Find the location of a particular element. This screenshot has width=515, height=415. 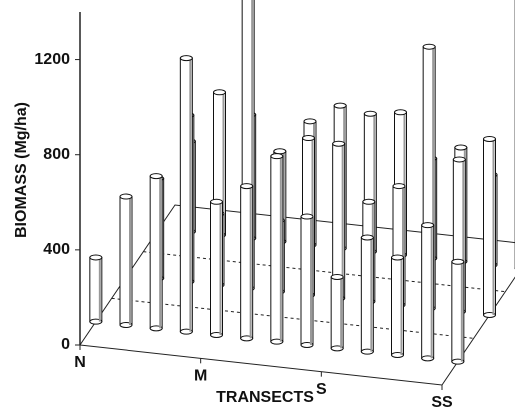

y-tick-label: 1200 is located at coordinates (52, 59).